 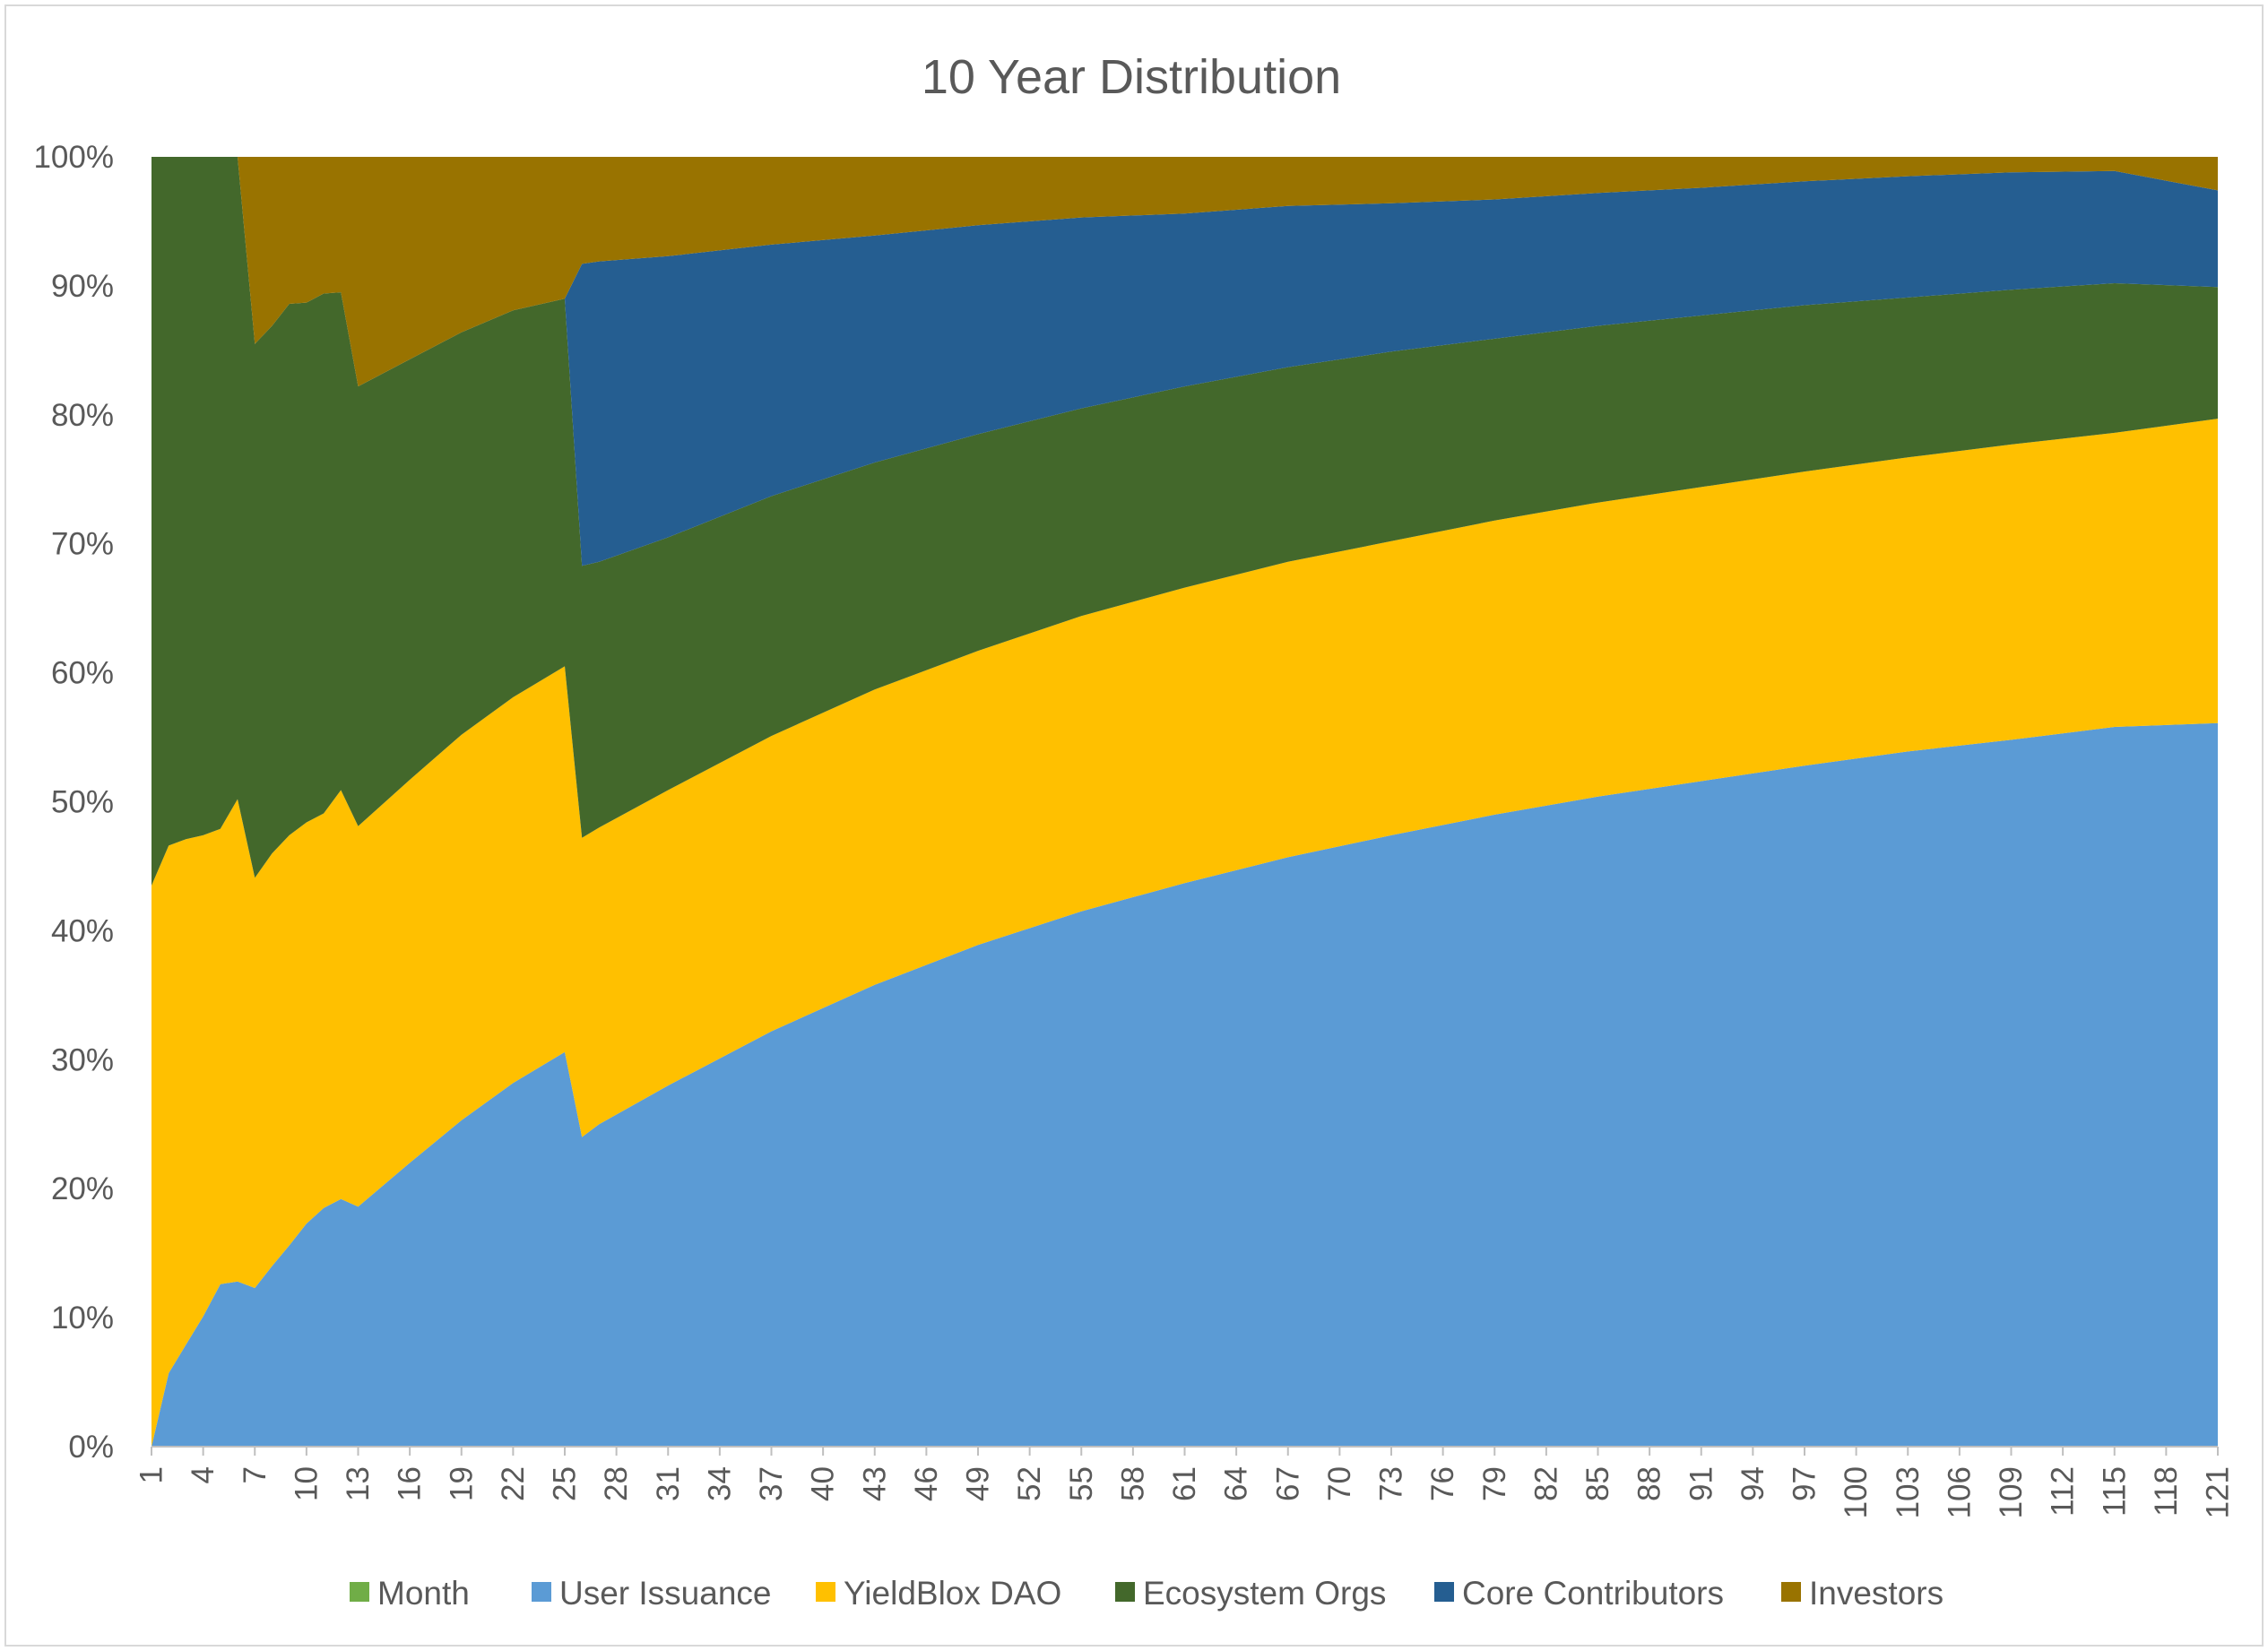 What do you see at coordinates (2218, 1492) in the screenshot?
I see `x-tick-label: 121` at bounding box center [2218, 1492].